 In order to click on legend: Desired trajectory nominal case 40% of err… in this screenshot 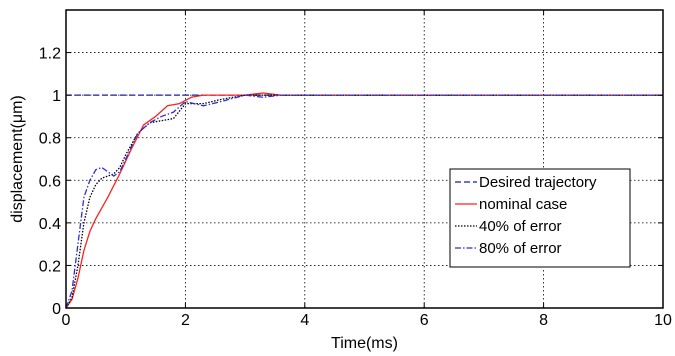, I will do `click(540, 218)`.